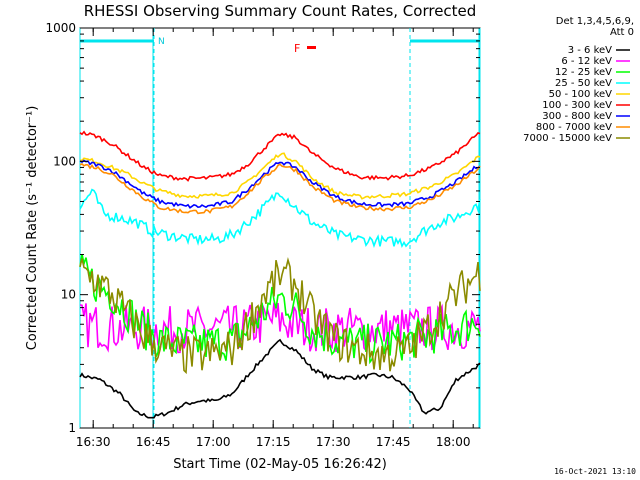 The image size is (640, 480). Describe the element at coordinates (595, 471) in the screenshot. I see `footer-date: 16-Oct-2021 13:10` at that location.